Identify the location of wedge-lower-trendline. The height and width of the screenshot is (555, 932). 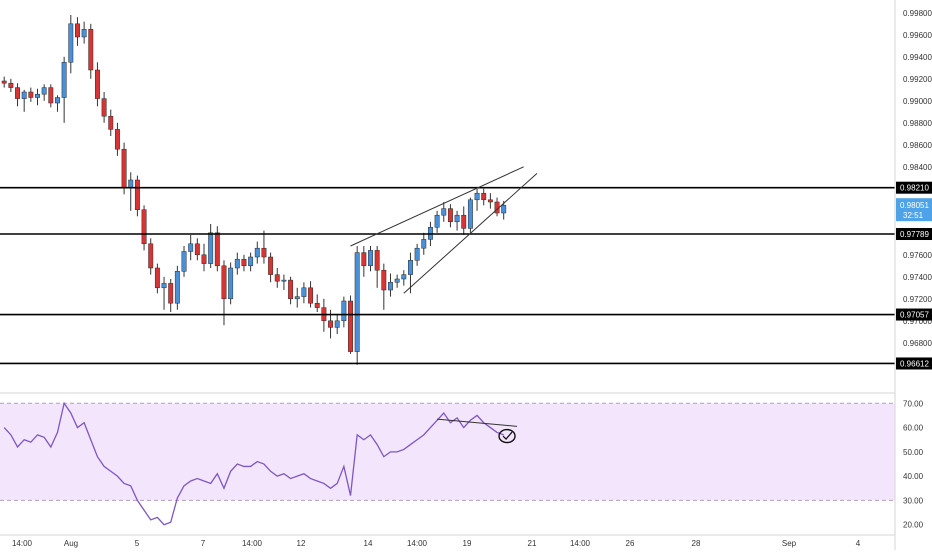
(470, 233).